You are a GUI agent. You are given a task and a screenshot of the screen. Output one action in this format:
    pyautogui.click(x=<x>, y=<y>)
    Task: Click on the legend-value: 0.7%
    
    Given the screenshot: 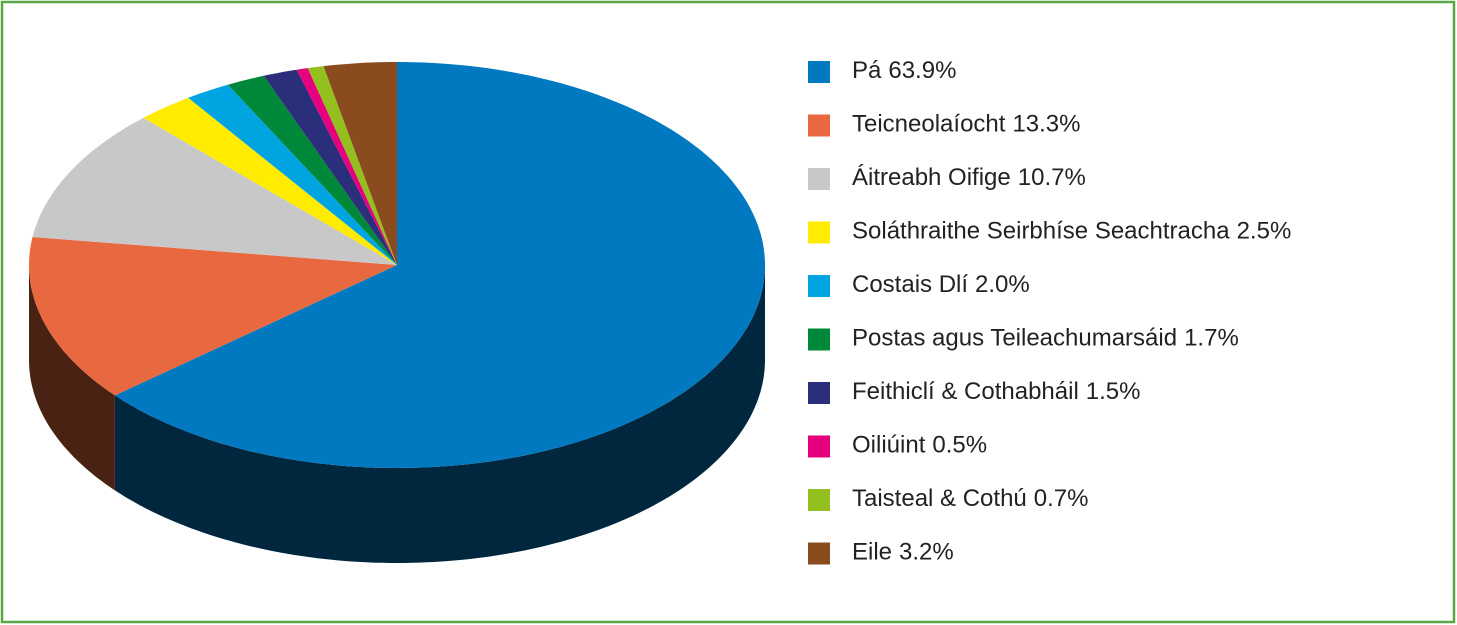 What is the action you would take?
    pyautogui.click(x=1061, y=498)
    